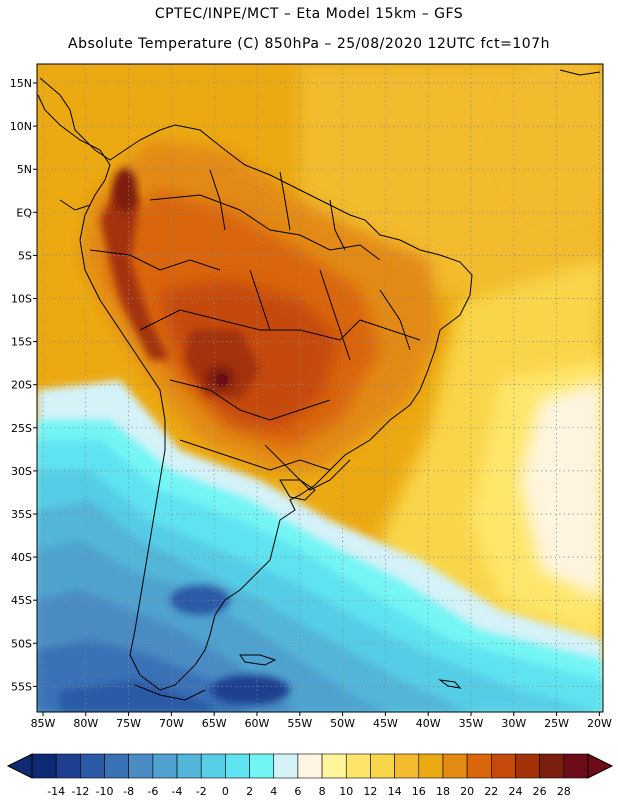  What do you see at coordinates (395, 791) in the screenshot?
I see `colorbar-tick-label: 14` at bounding box center [395, 791].